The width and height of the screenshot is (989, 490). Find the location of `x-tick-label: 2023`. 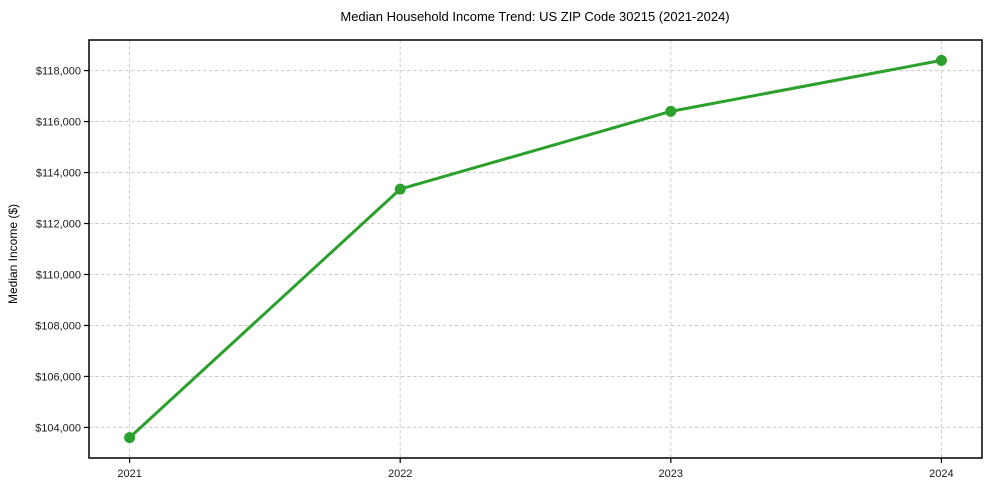

x-tick-label: 2023 is located at coordinates (671, 474).